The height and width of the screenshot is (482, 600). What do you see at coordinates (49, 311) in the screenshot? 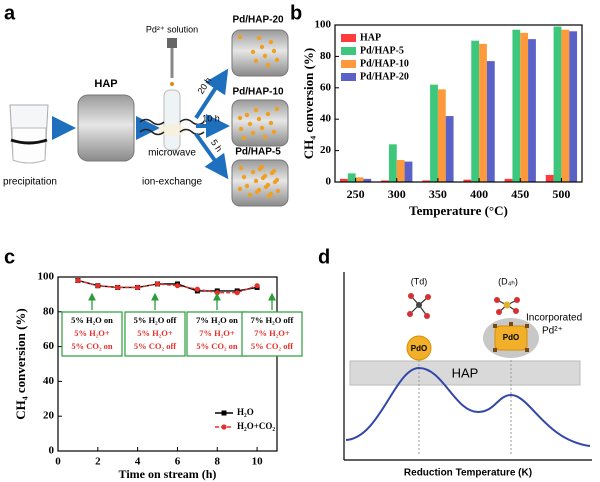
I see `y-tick-label: 80` at bounding box center [49, 311].